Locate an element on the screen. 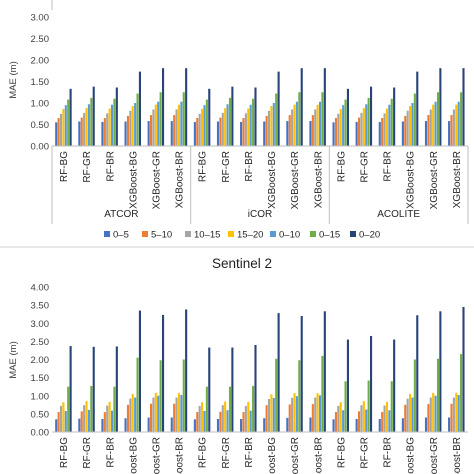  group-label: ACOLITE is located at coordinates (398, 214).